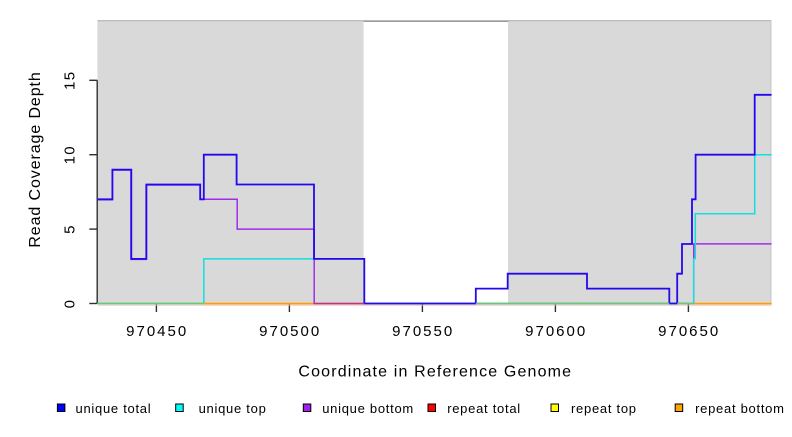 This screenshot has height=437, width=792. What do you see at coordinates (368, 408) in the screenshot?
I see `svg-text: unique bottom` at bounding box center [368, 408].